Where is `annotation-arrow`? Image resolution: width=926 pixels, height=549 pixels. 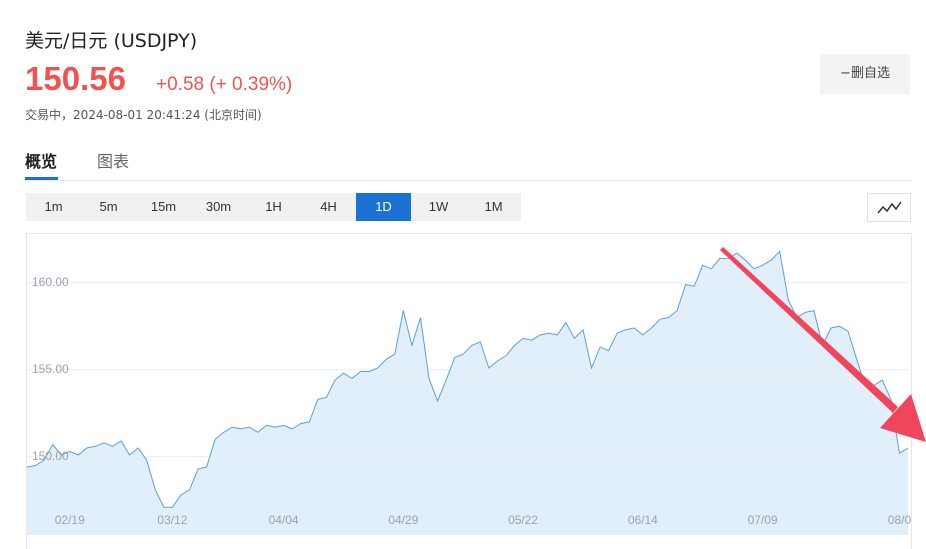 annotation-arrow is located at coordinates (823, 344).